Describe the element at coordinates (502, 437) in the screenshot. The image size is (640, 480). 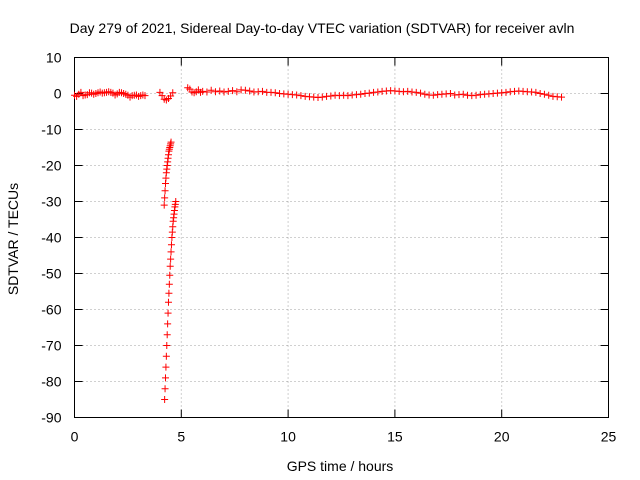
I see `x-tick-label: 20` at that location.